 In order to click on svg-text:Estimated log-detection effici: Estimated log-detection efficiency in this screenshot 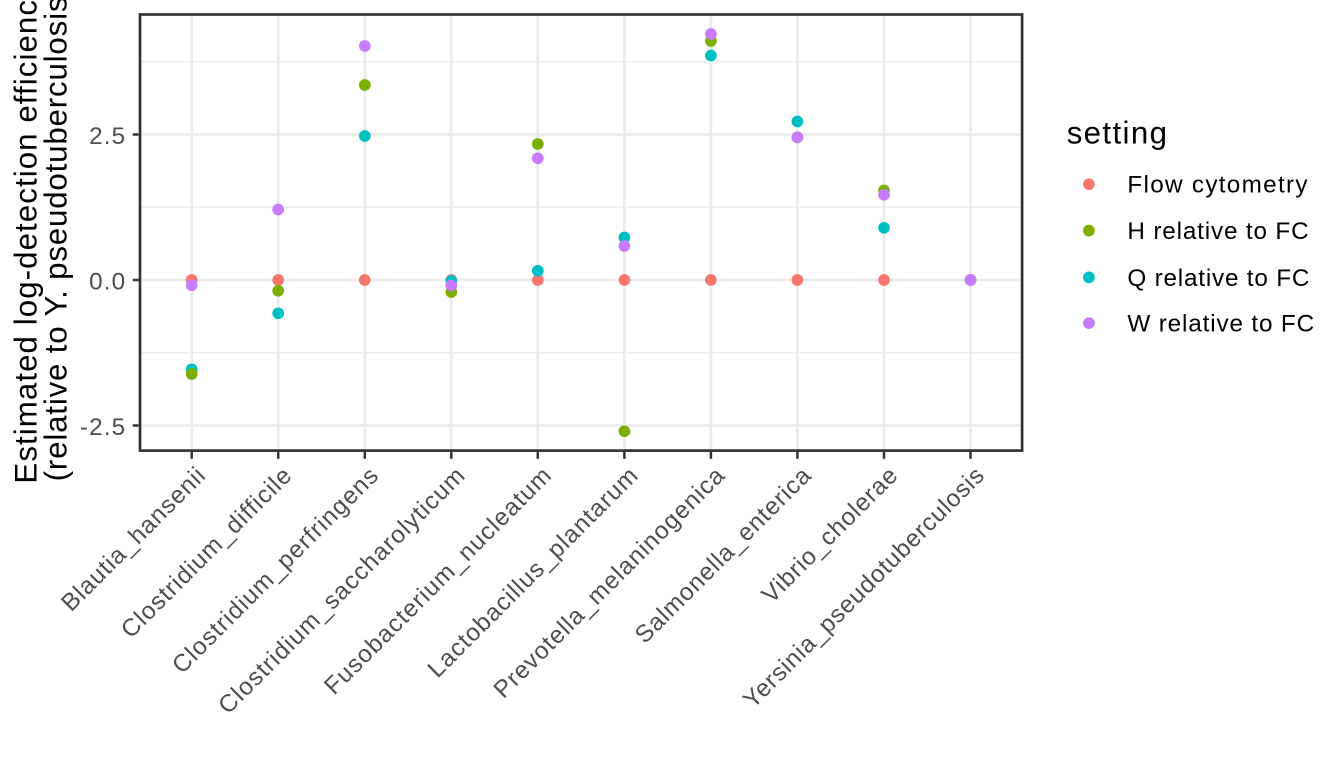, I will do `click(26, 242)`.